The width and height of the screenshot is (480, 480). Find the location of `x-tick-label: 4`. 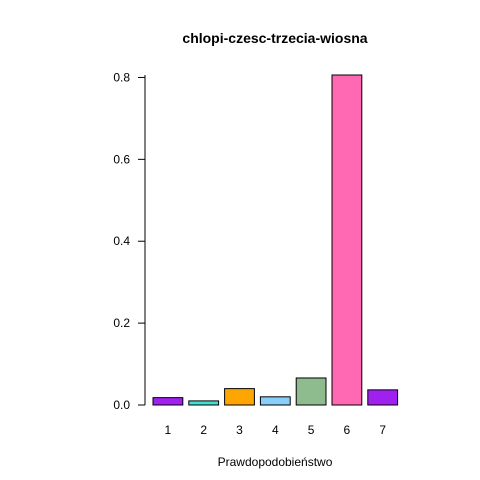

x-tick-label: 4 is located at coordinates (275, 430).